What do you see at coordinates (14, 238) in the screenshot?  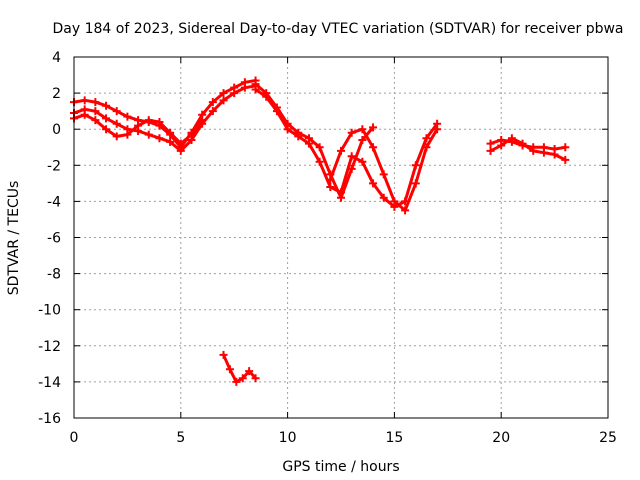 I see `y-axis-label: SDTVAR / TECUs` at bounding box center [14, 238].